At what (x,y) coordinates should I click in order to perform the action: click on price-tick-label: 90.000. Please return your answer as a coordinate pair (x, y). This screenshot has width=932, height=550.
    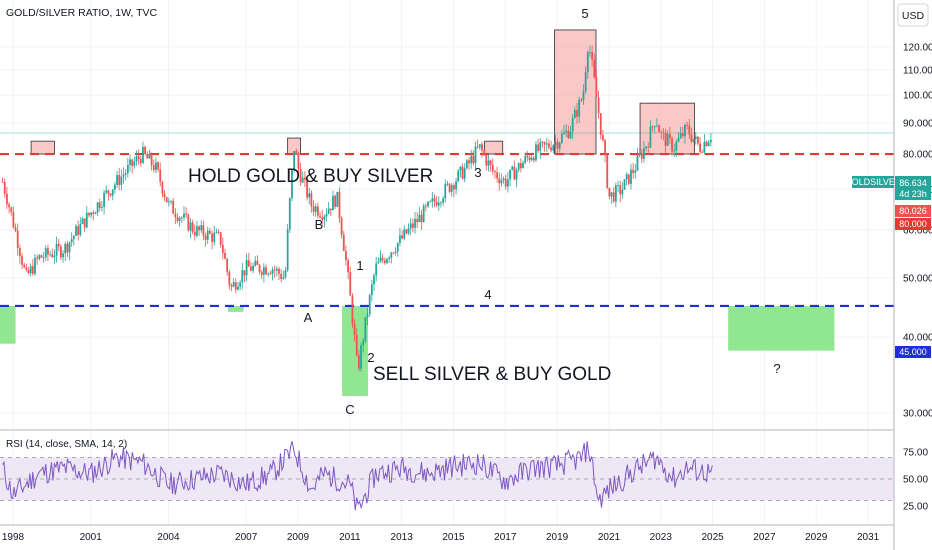
    Looking at the image, I should click on (917, 123).